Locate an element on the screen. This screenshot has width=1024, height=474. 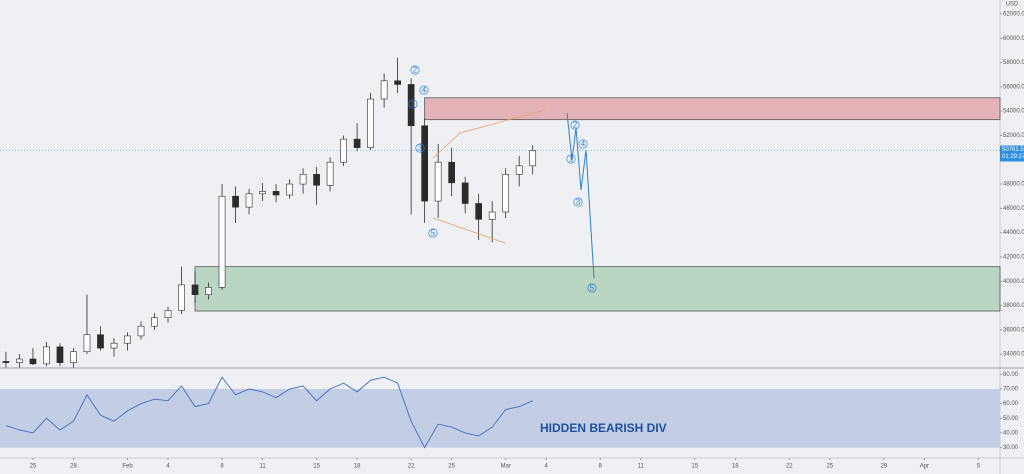
y-tick-label: 60000.0 is located at coordinates (1013, 39).